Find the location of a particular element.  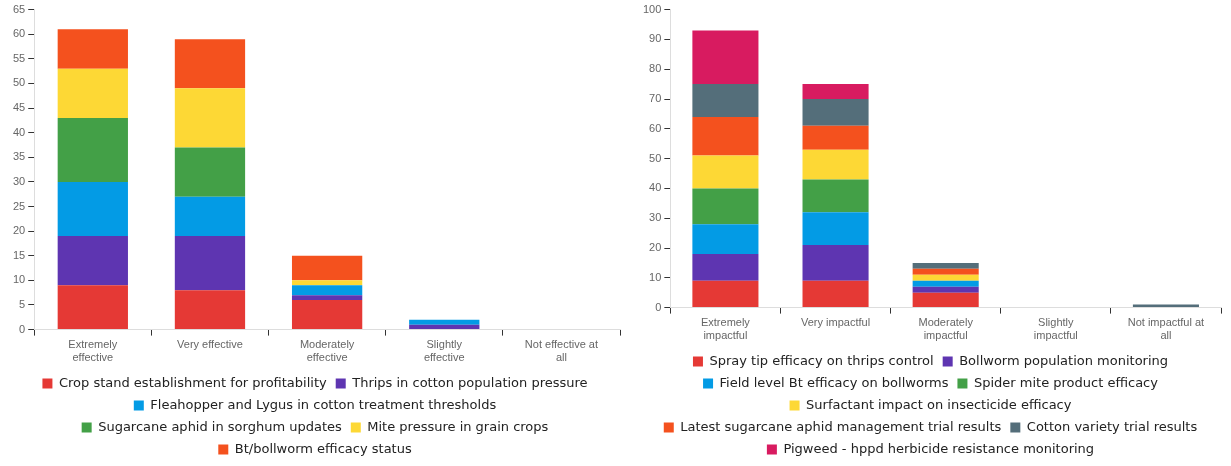

x-tick-label: Not effective at all is located at coordinates (561, 351).